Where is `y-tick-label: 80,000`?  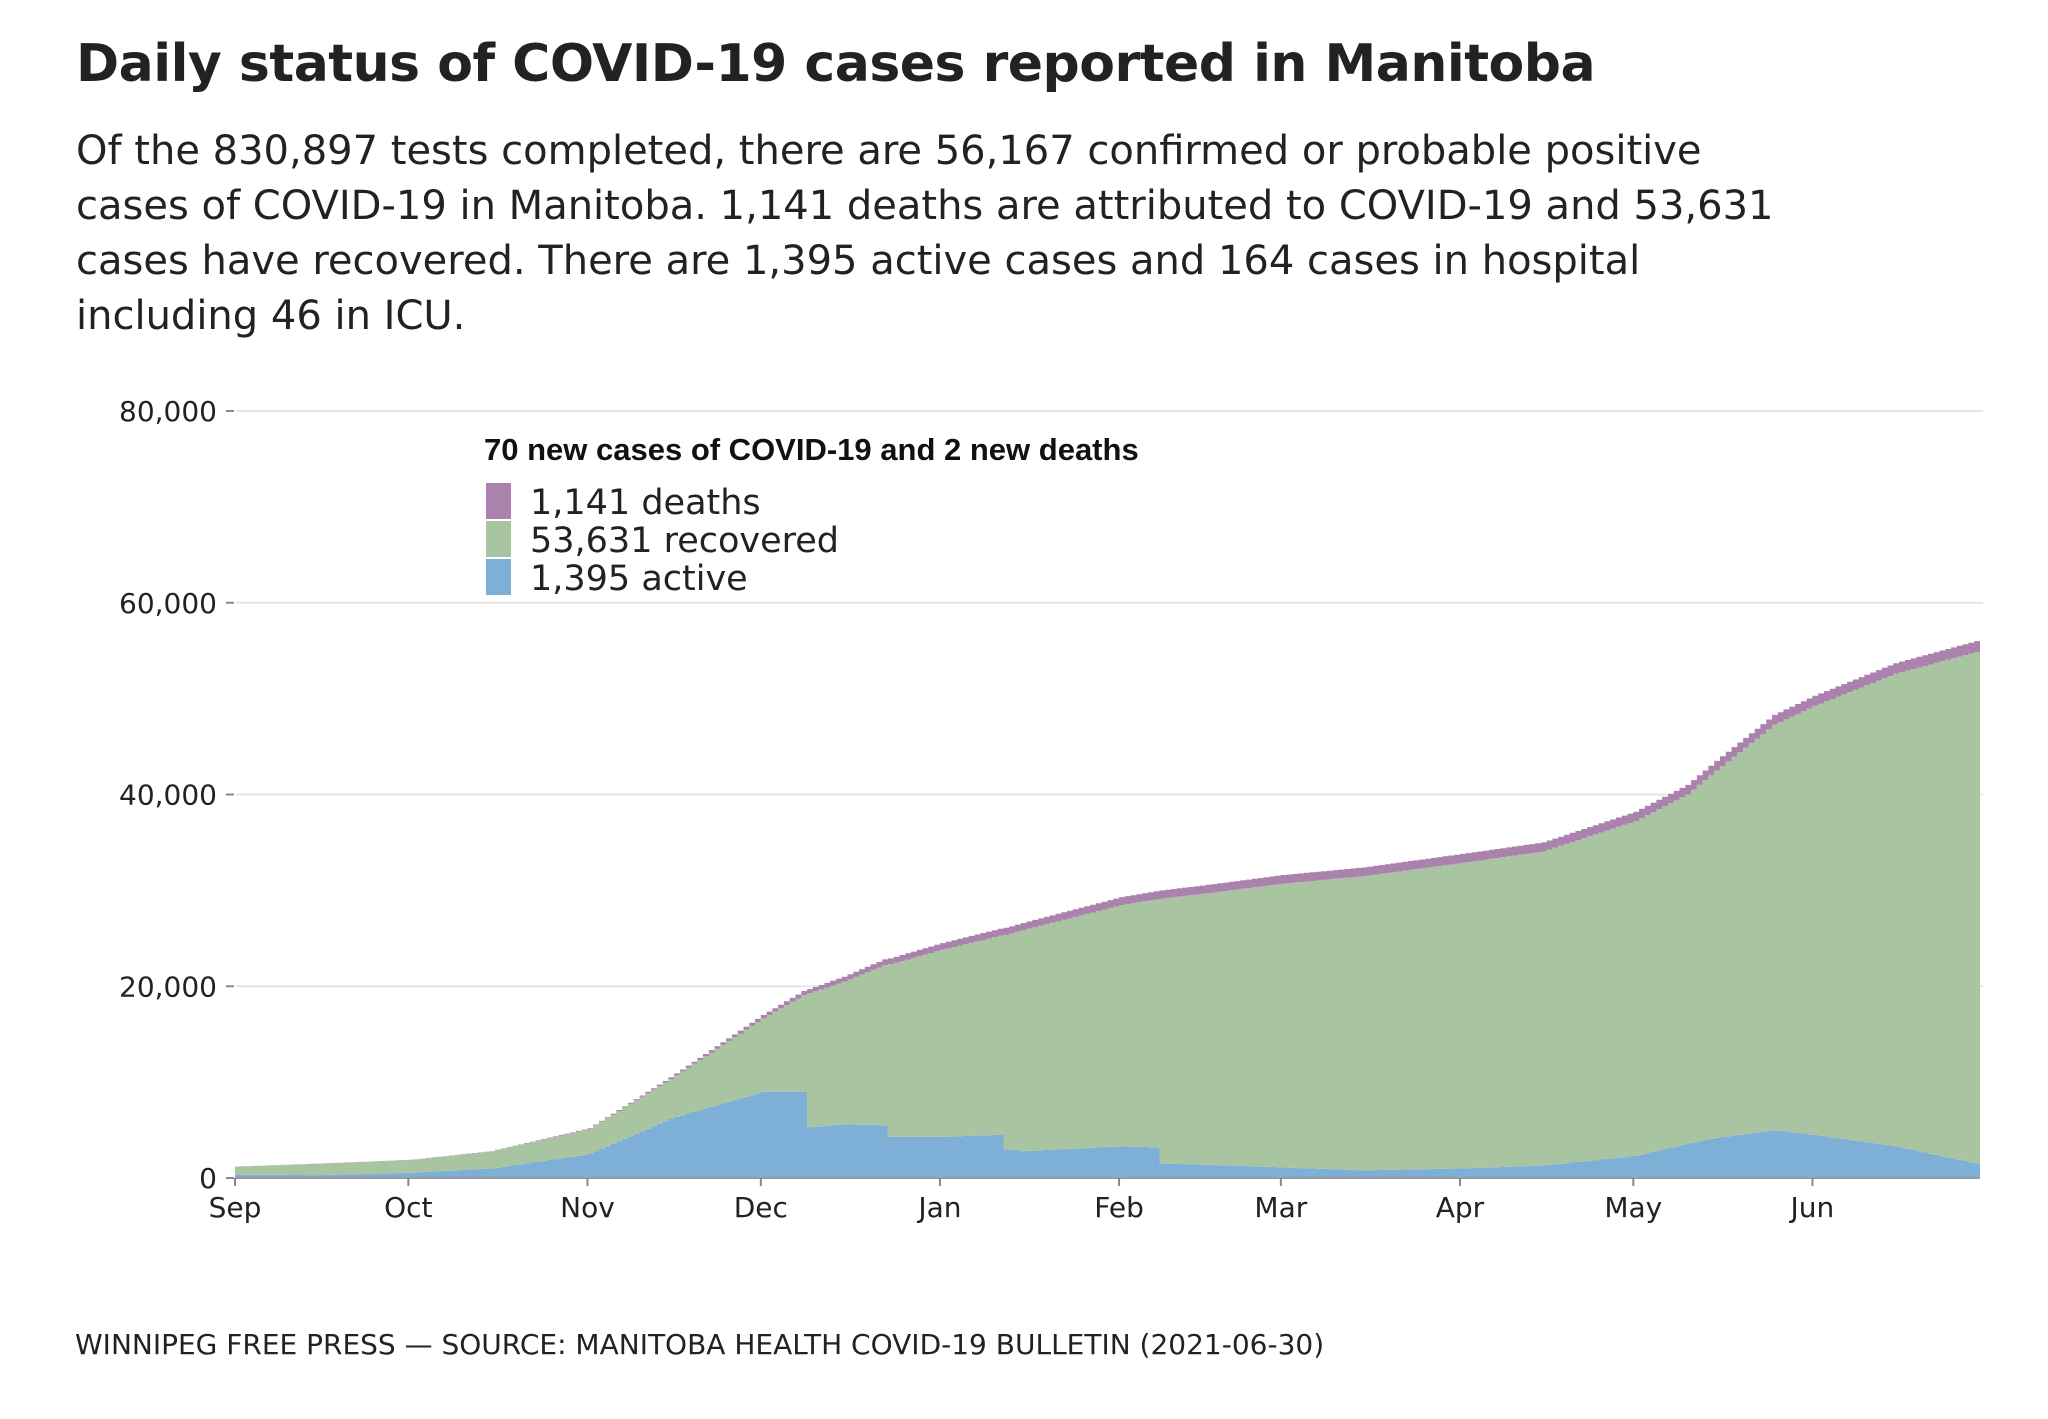
y-tick-label: 80,000 is located at coordinates (168, 411).